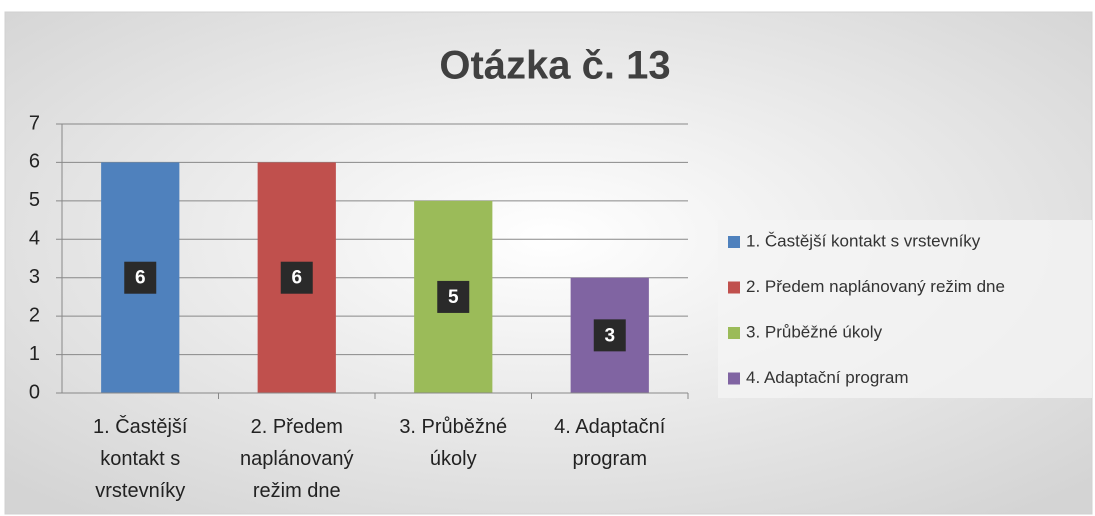 Image resolution: width=1095 pixels, height=516 pixels. I want to click on y-tick-label: 0, so click(34, 392).